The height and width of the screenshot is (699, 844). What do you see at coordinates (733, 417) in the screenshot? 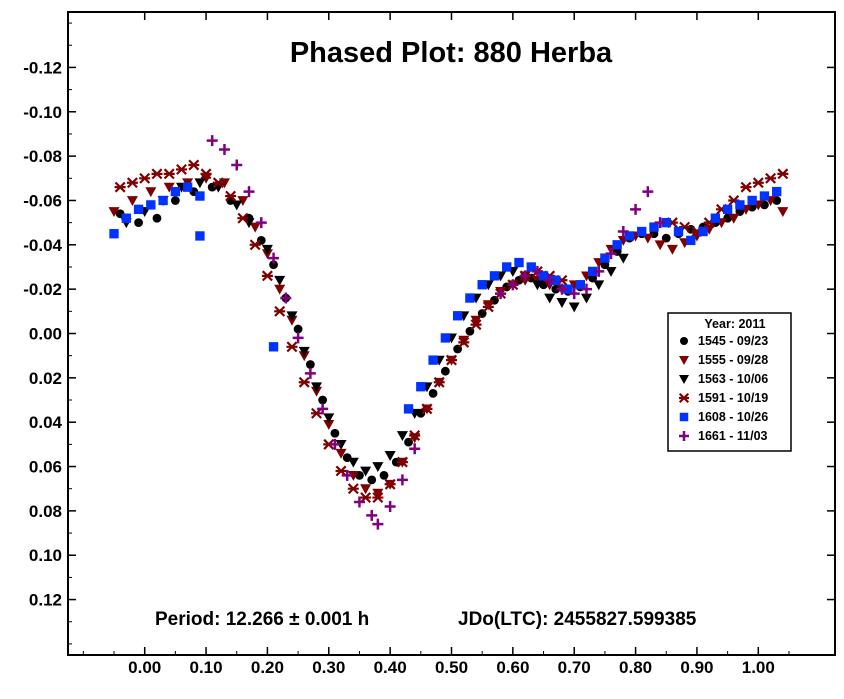
I see `legend-entry: 1608 - 10/26` at bounding box center [733, 417].